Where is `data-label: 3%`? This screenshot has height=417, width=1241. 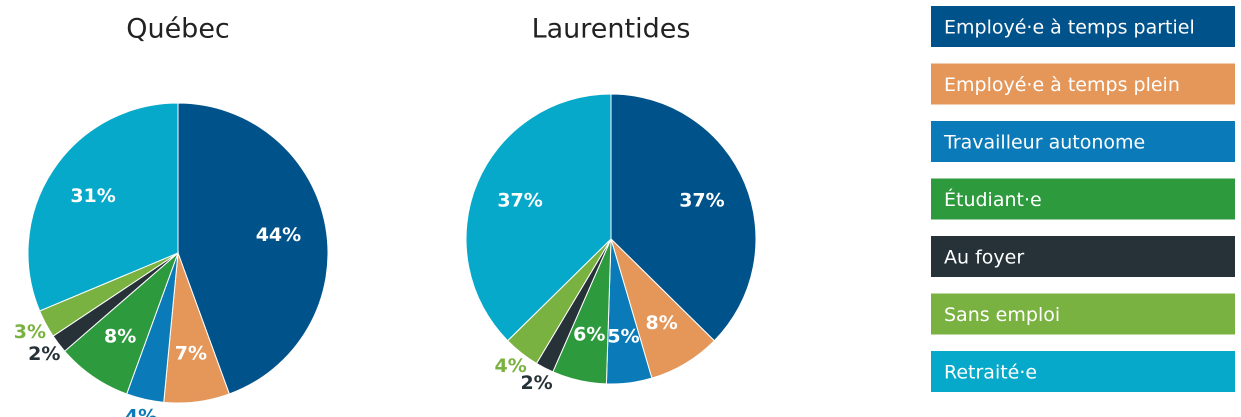
data-label: 3% is located at coordinates (30, 332).